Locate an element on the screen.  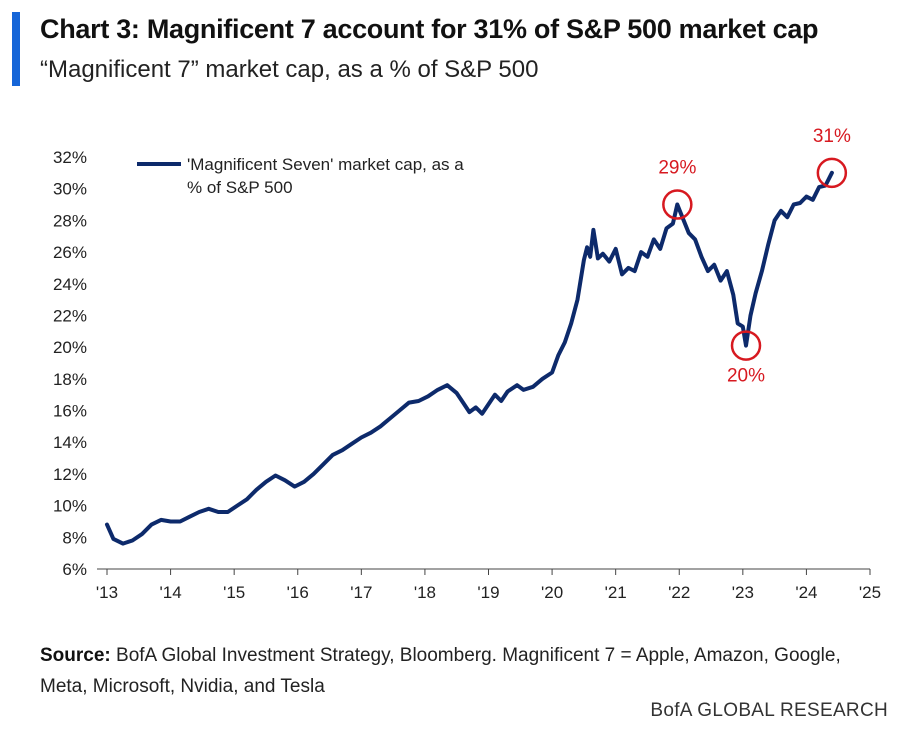
x-tick-label: '18 is located at coordinates (425, 592).